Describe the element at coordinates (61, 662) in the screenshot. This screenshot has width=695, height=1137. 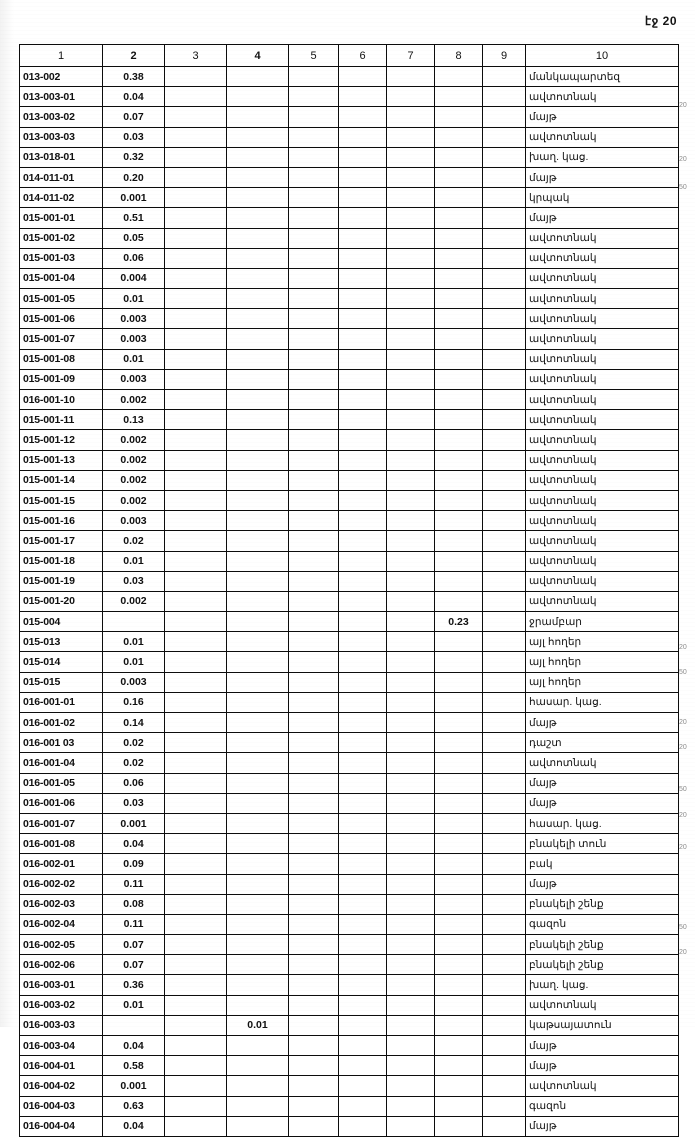
I see `cell-parcel-code: 015-014` at that location.